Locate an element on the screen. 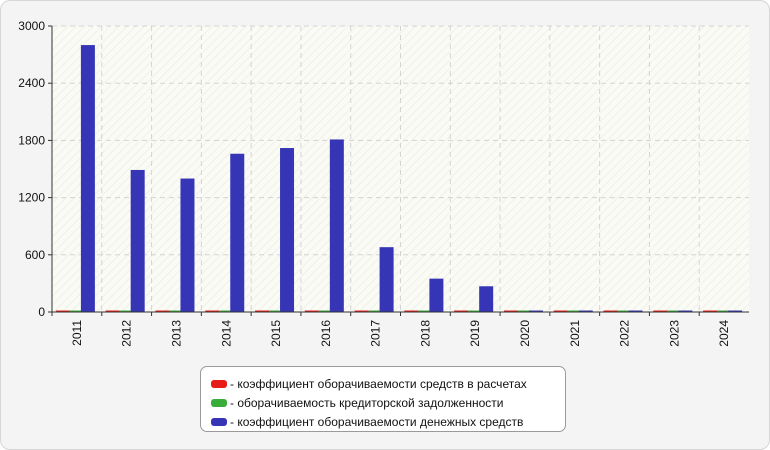 The height and width of the screenshot is (450, 770). x-tick-label: 2023 is located at coordinates (674, 333).